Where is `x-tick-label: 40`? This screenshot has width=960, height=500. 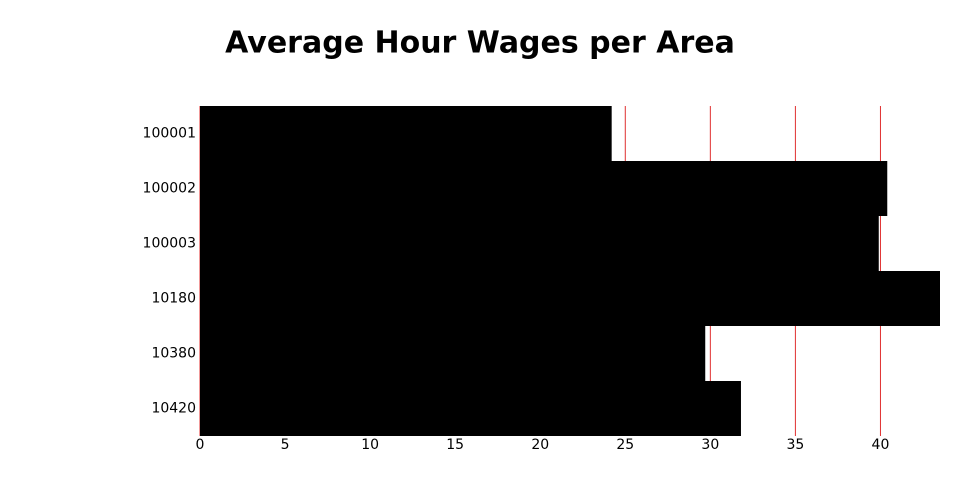
x-tick-label: 40 is located at coordinates (881, 445).